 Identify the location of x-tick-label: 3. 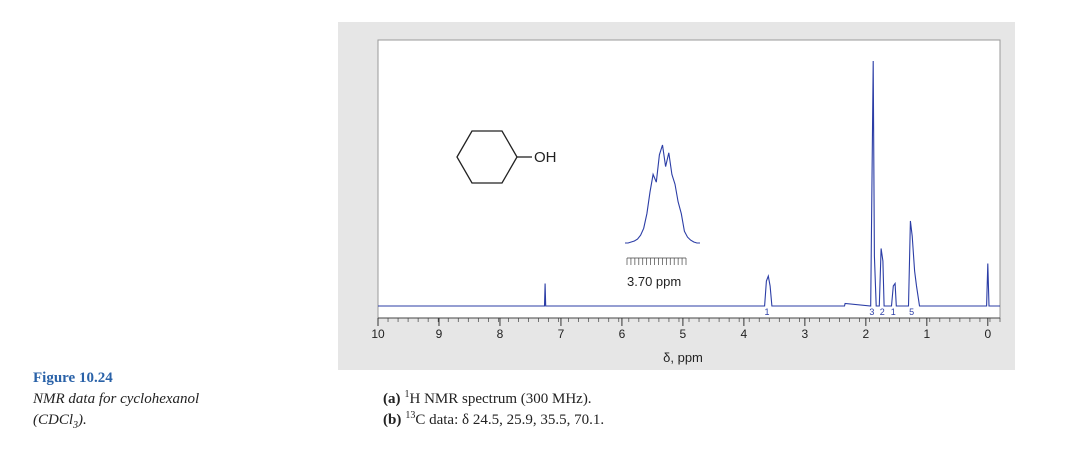
(805, 334).